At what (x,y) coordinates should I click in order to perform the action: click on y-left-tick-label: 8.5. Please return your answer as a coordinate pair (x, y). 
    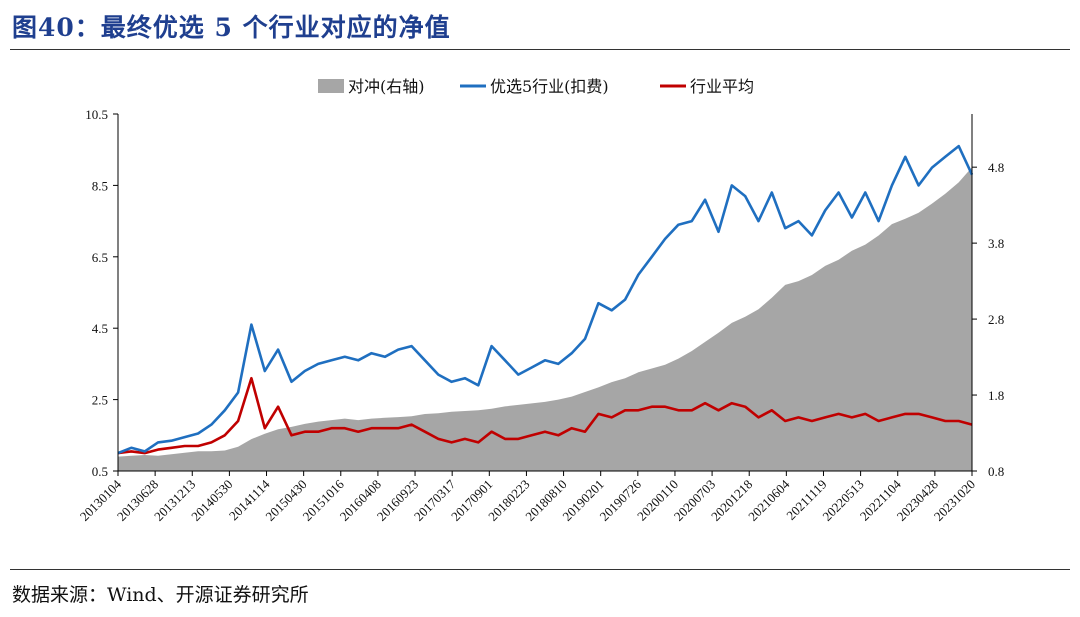
    Looking at the image, I should click on (100, 185).